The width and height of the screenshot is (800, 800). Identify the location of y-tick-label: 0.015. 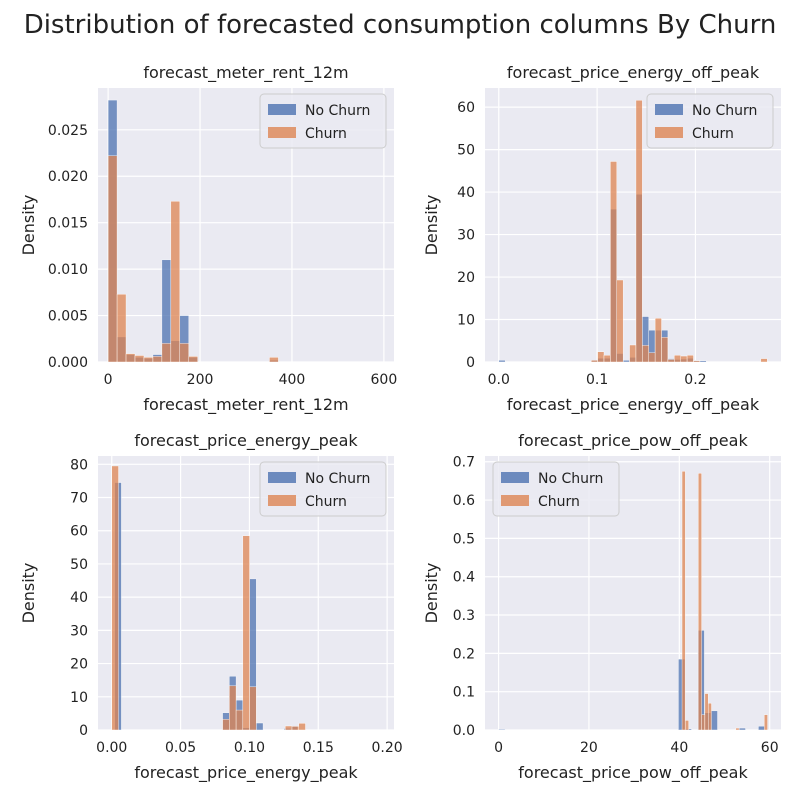
(68, 224).